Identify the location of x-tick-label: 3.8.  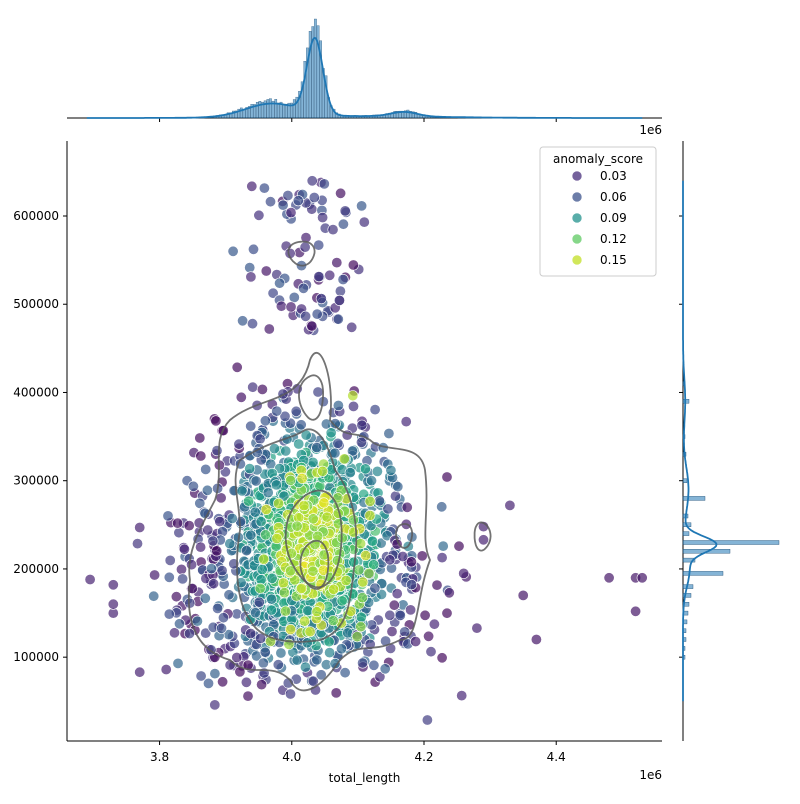
(159, 757).